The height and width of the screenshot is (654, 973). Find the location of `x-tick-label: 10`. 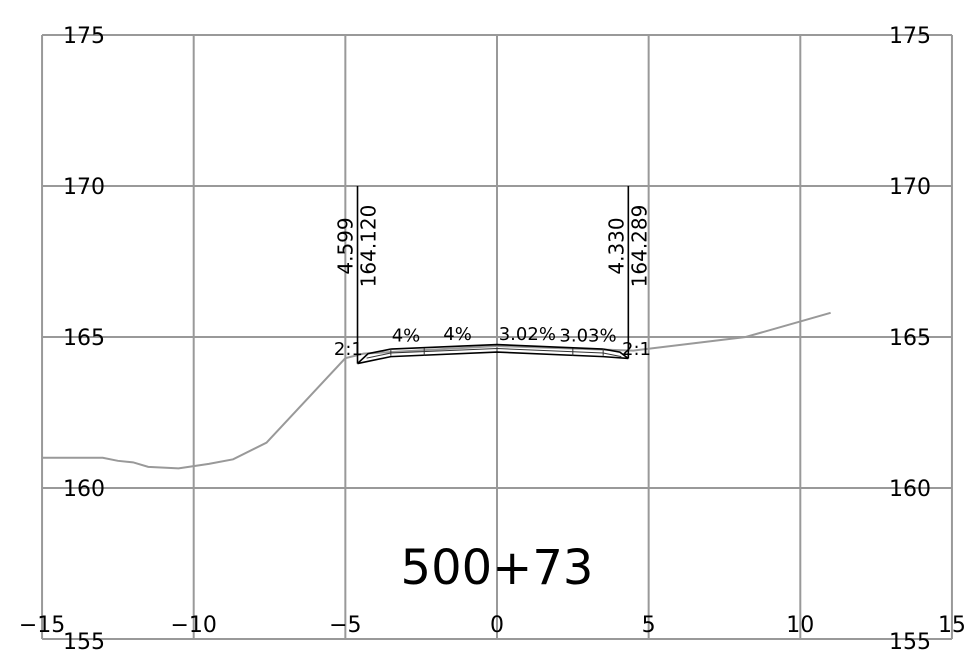

x-tick-label: 10 is located at coordinates (800, 625).